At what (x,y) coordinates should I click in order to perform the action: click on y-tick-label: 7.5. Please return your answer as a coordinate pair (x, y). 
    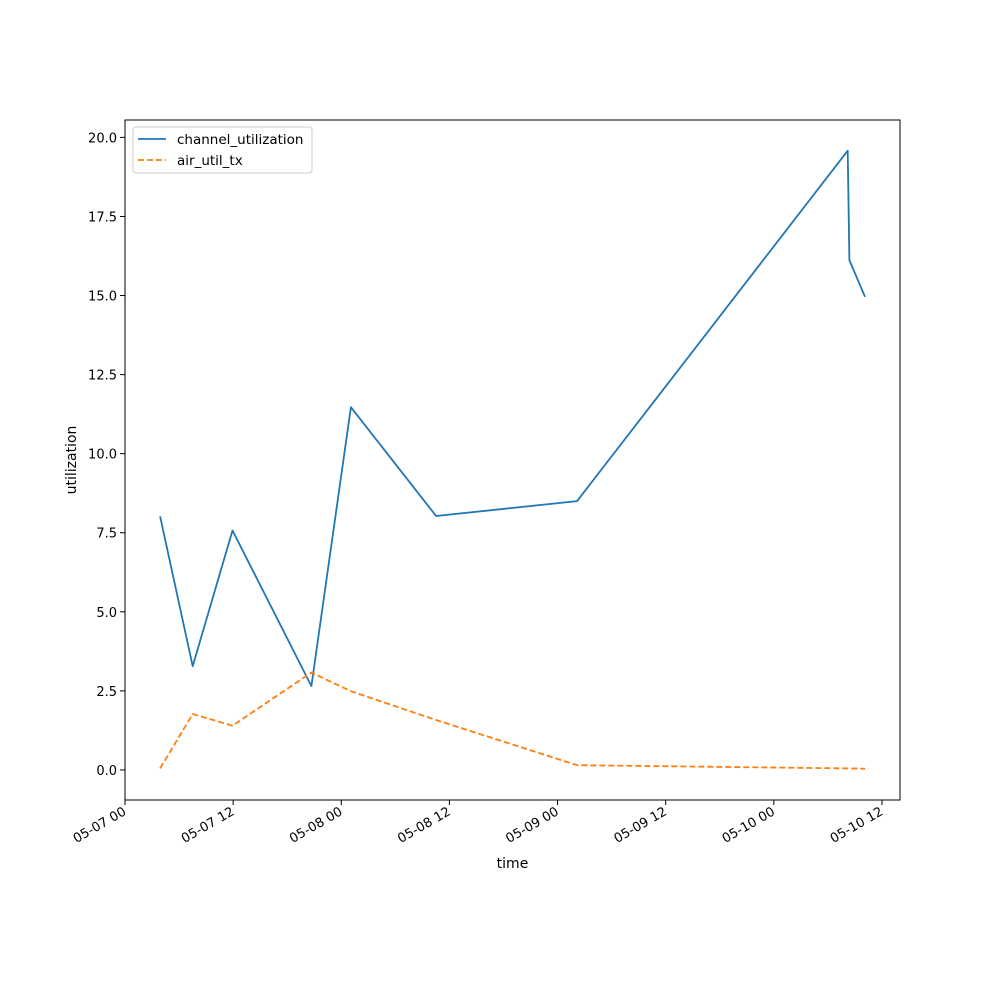
    Looking at the image, I should click on (106, 534).